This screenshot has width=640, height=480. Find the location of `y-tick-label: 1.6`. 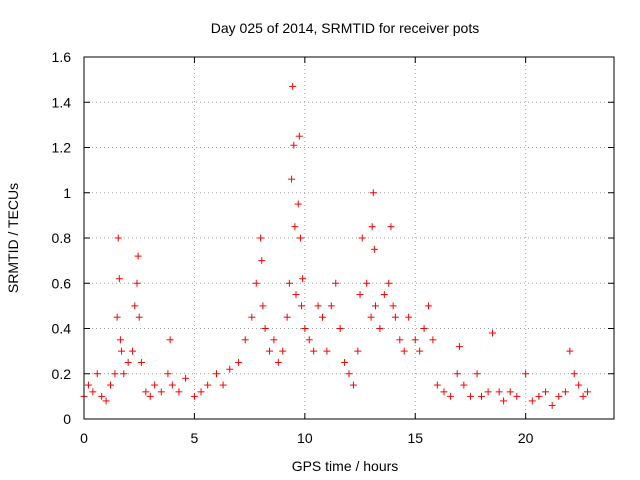

y-tick-label: 1.6 is located at coordinates (62, 57).